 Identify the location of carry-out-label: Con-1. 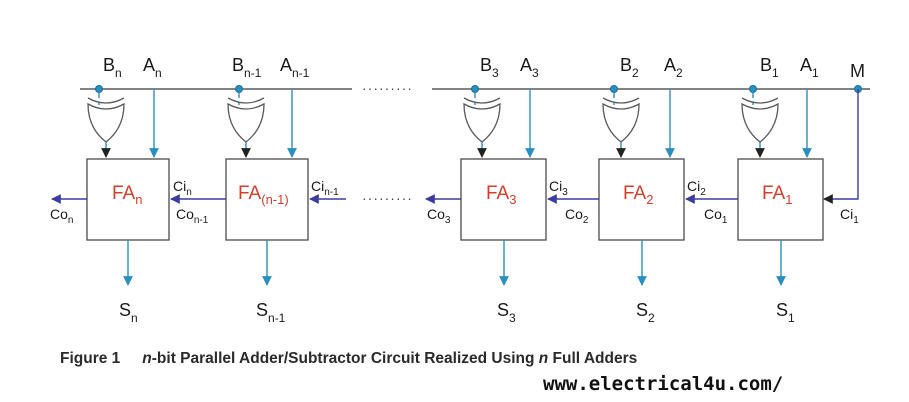
(192, 216).